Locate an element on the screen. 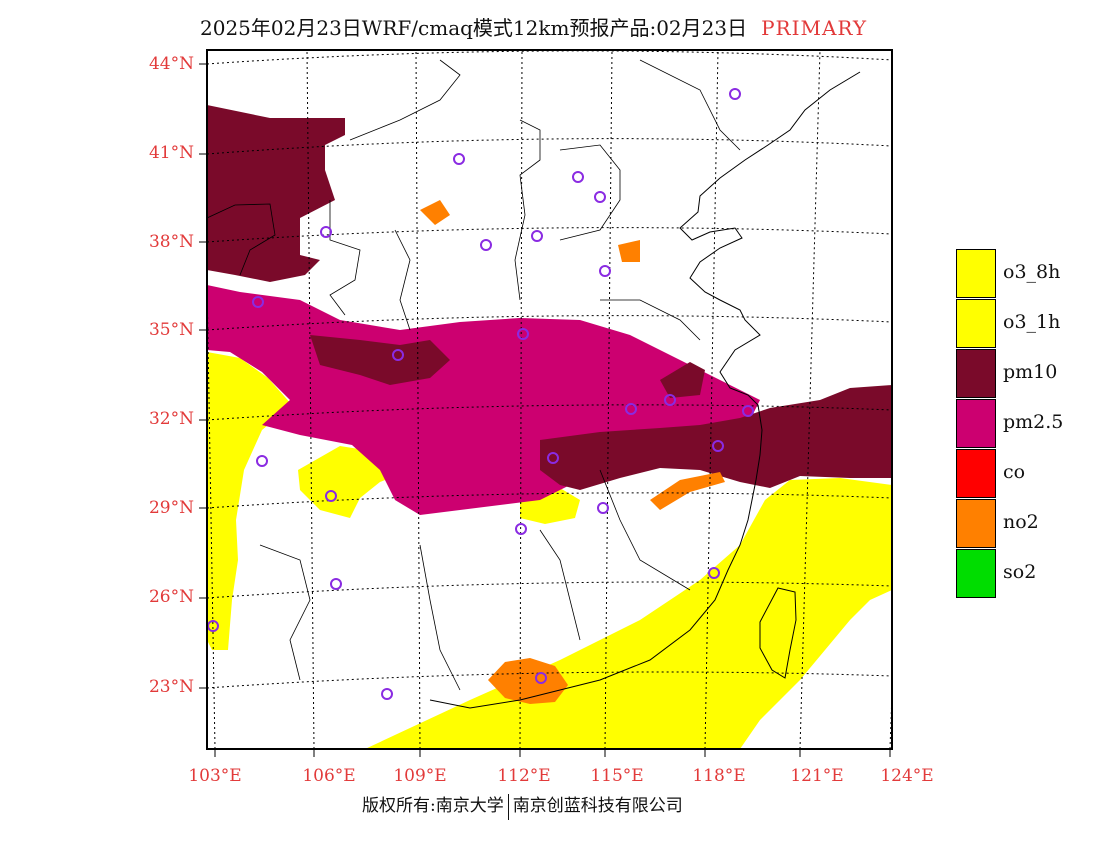 The image size is (1100, 850). lon-label: 121°E is located at coordinates (817, 776).